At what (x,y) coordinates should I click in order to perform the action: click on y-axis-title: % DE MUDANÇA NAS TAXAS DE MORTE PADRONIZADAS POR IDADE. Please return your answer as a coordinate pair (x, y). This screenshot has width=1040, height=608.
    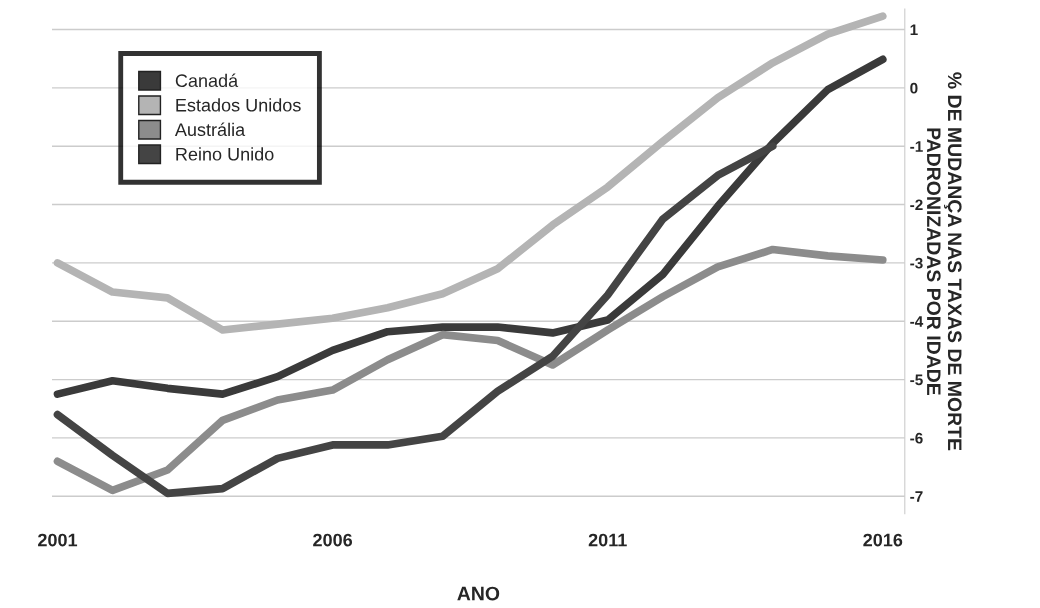
    Looking at the image, I should click on (944, 261).